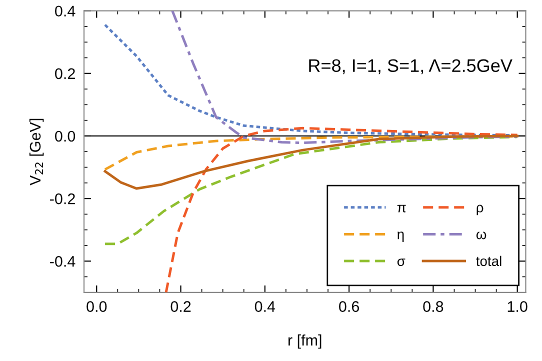  Describe the element at coordinates (518, 306) in the screenshot. I see `x-tick-label: 1.0` at that location.